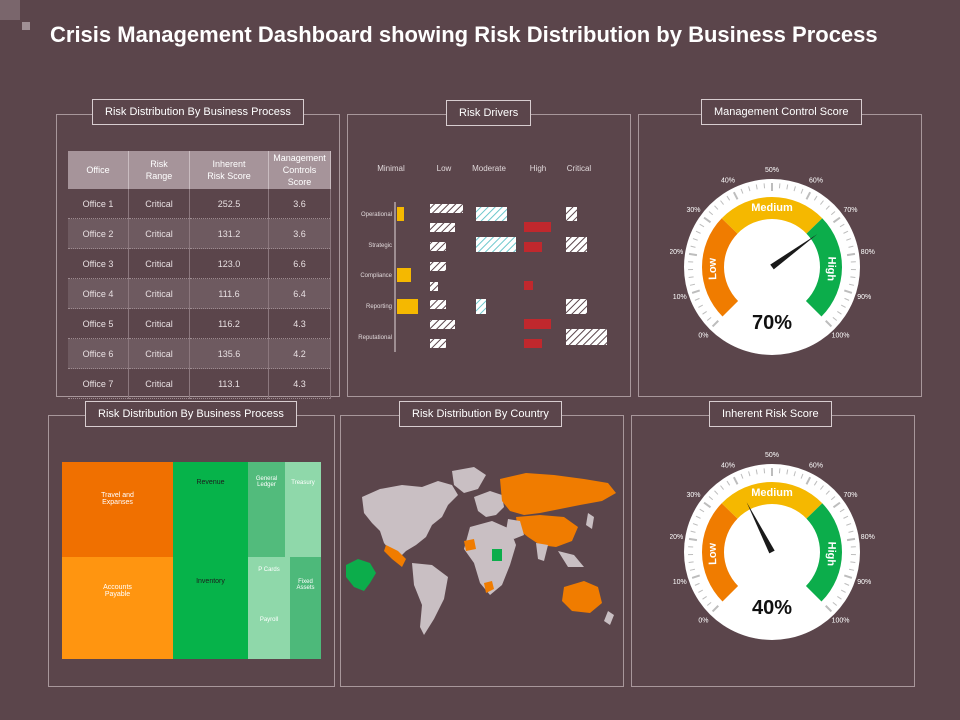 The height and width of the screenshot is (720, 960). What do you see at coordinates (770, 414) in the screenshot?
I see `inherent-risk-panel-label: Inherent Risk Score` at bounding box center [770, 414].